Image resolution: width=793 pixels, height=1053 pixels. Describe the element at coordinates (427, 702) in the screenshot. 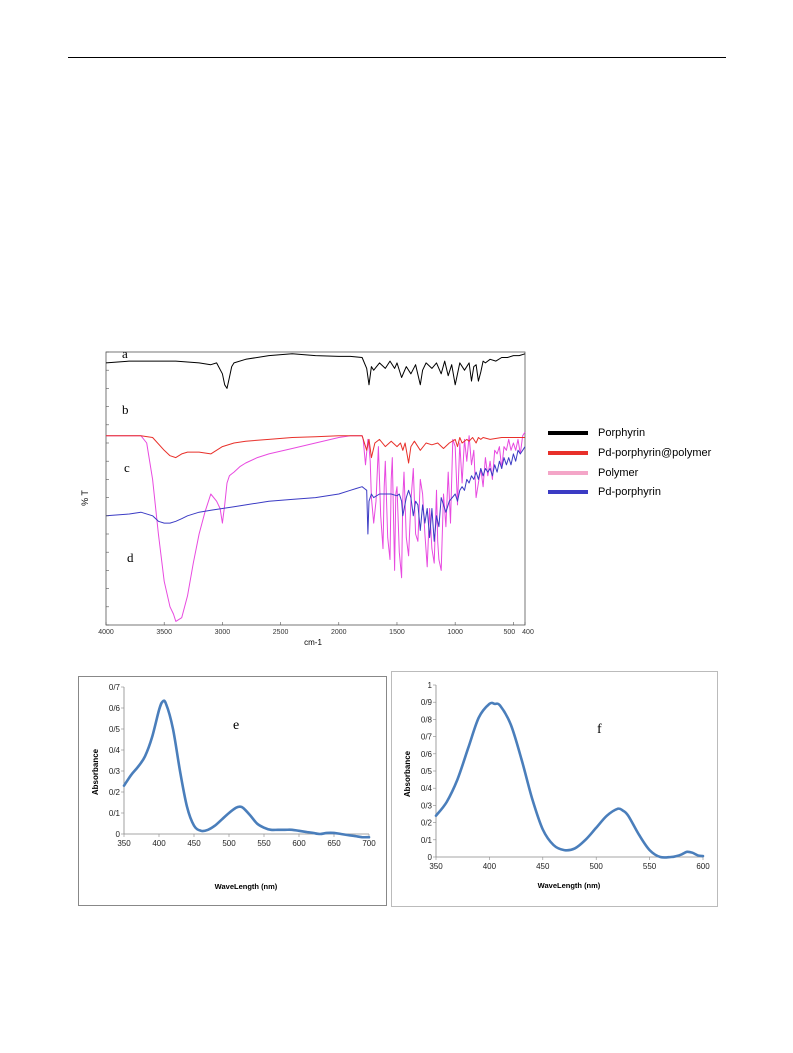

I see `uvf-y-tick-label: 0/9` at that location.